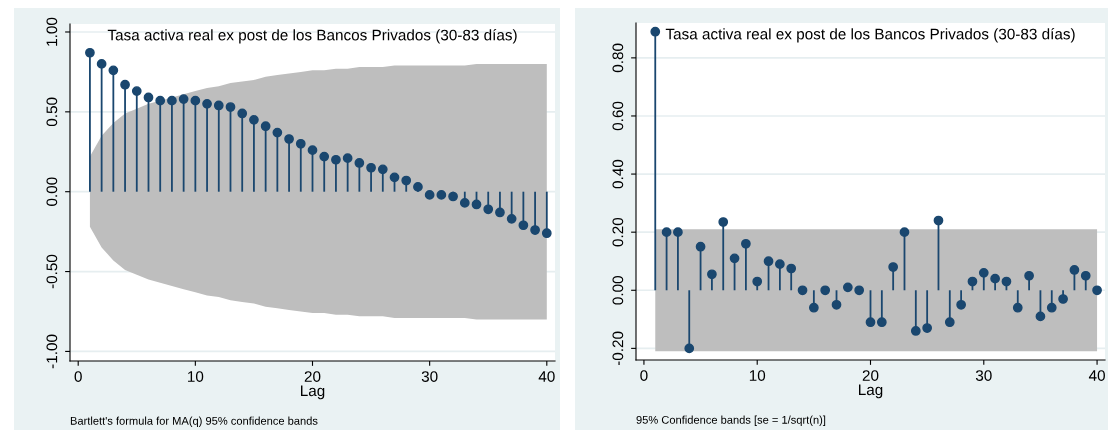  Describe the element at coordinates (52, 31) in the screenshot. I see `y-tick-label: 1.00` at that location.